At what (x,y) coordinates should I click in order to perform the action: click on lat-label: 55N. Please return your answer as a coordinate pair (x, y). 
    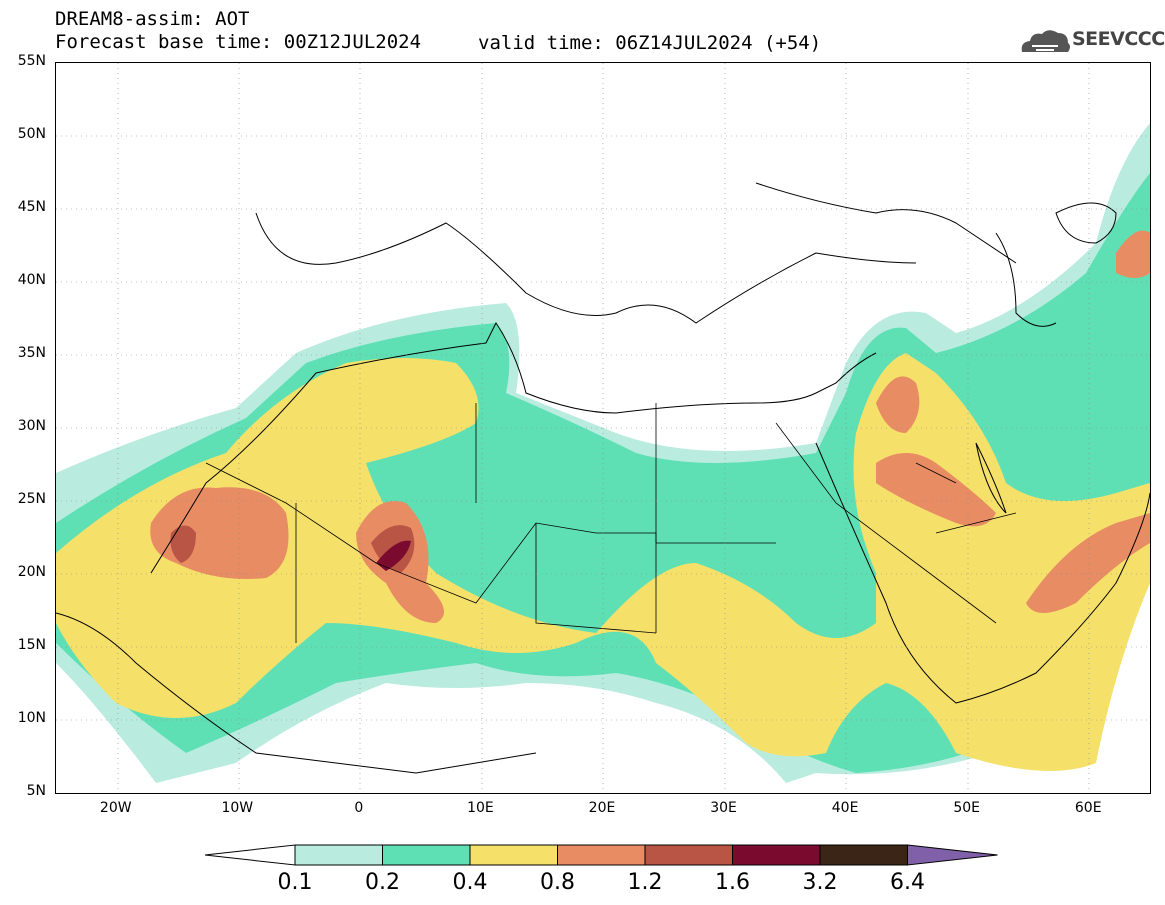
    Looking at the image, I should click on (31, 61).